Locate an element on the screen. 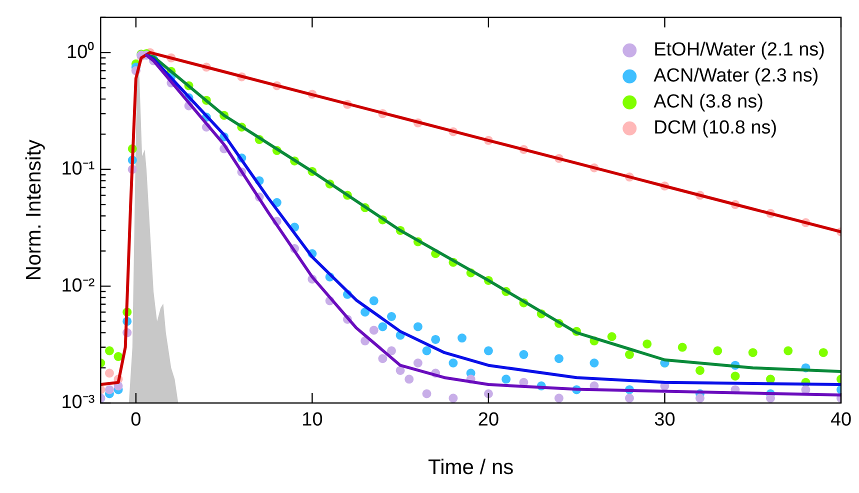 This screenshot has width=859, height=493. x-tick-label: 20 is located at coordinates (489, 420).